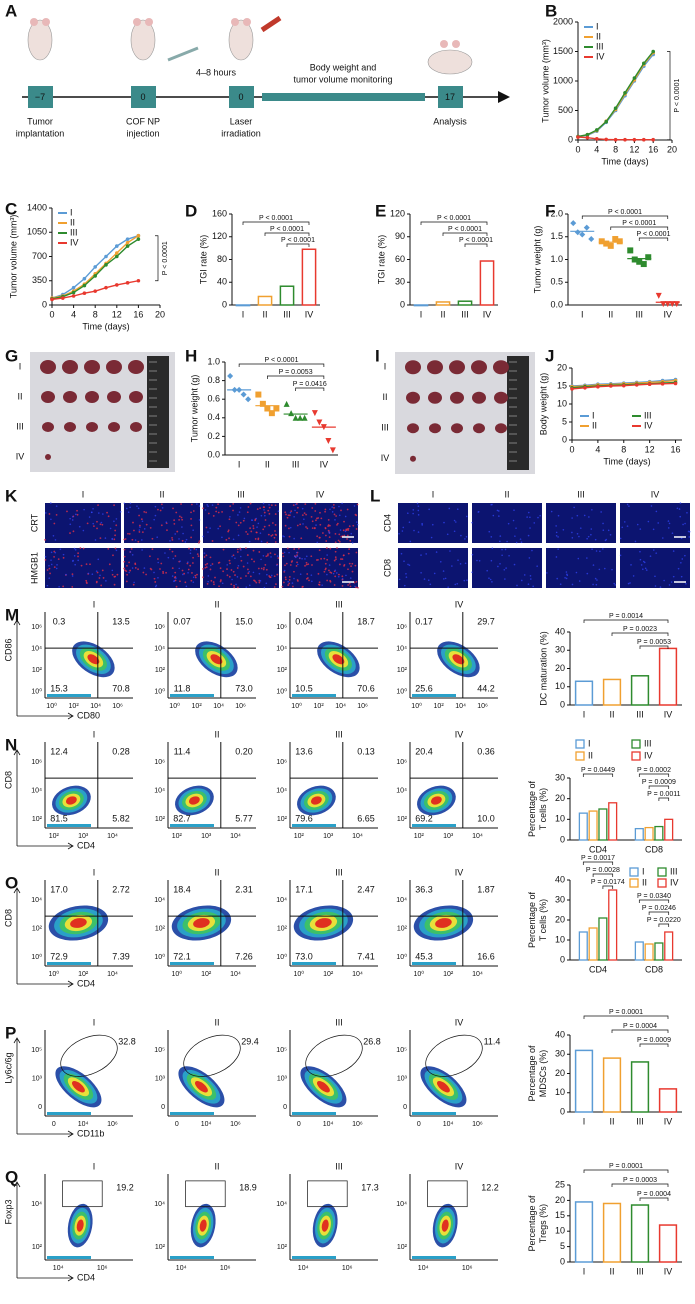  What do you see at coordinates (121, 818) in the screenshot?
I see `quadrant-value: 5.82` at bounding box center [121, 818].